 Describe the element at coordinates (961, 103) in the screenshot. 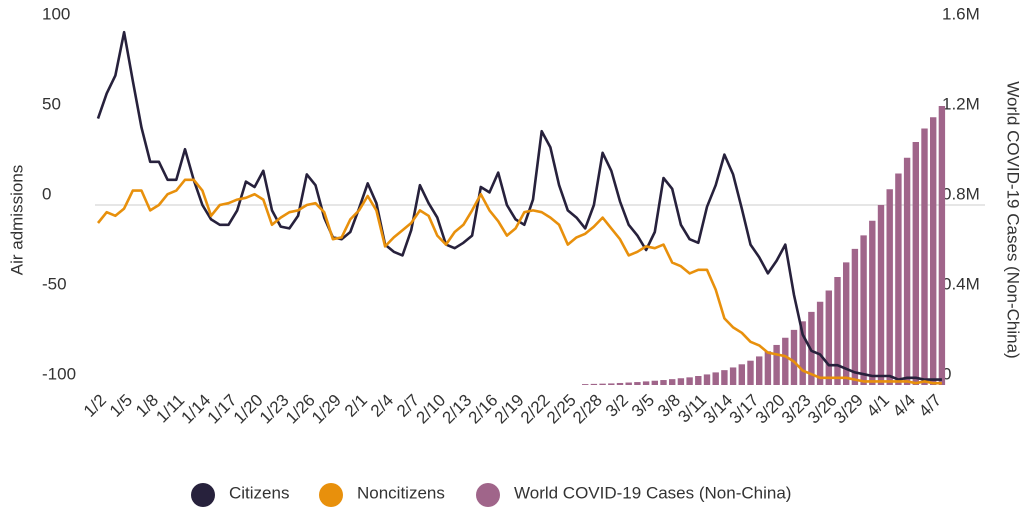

I see `y2-tick-label: 1.2M` at that location.